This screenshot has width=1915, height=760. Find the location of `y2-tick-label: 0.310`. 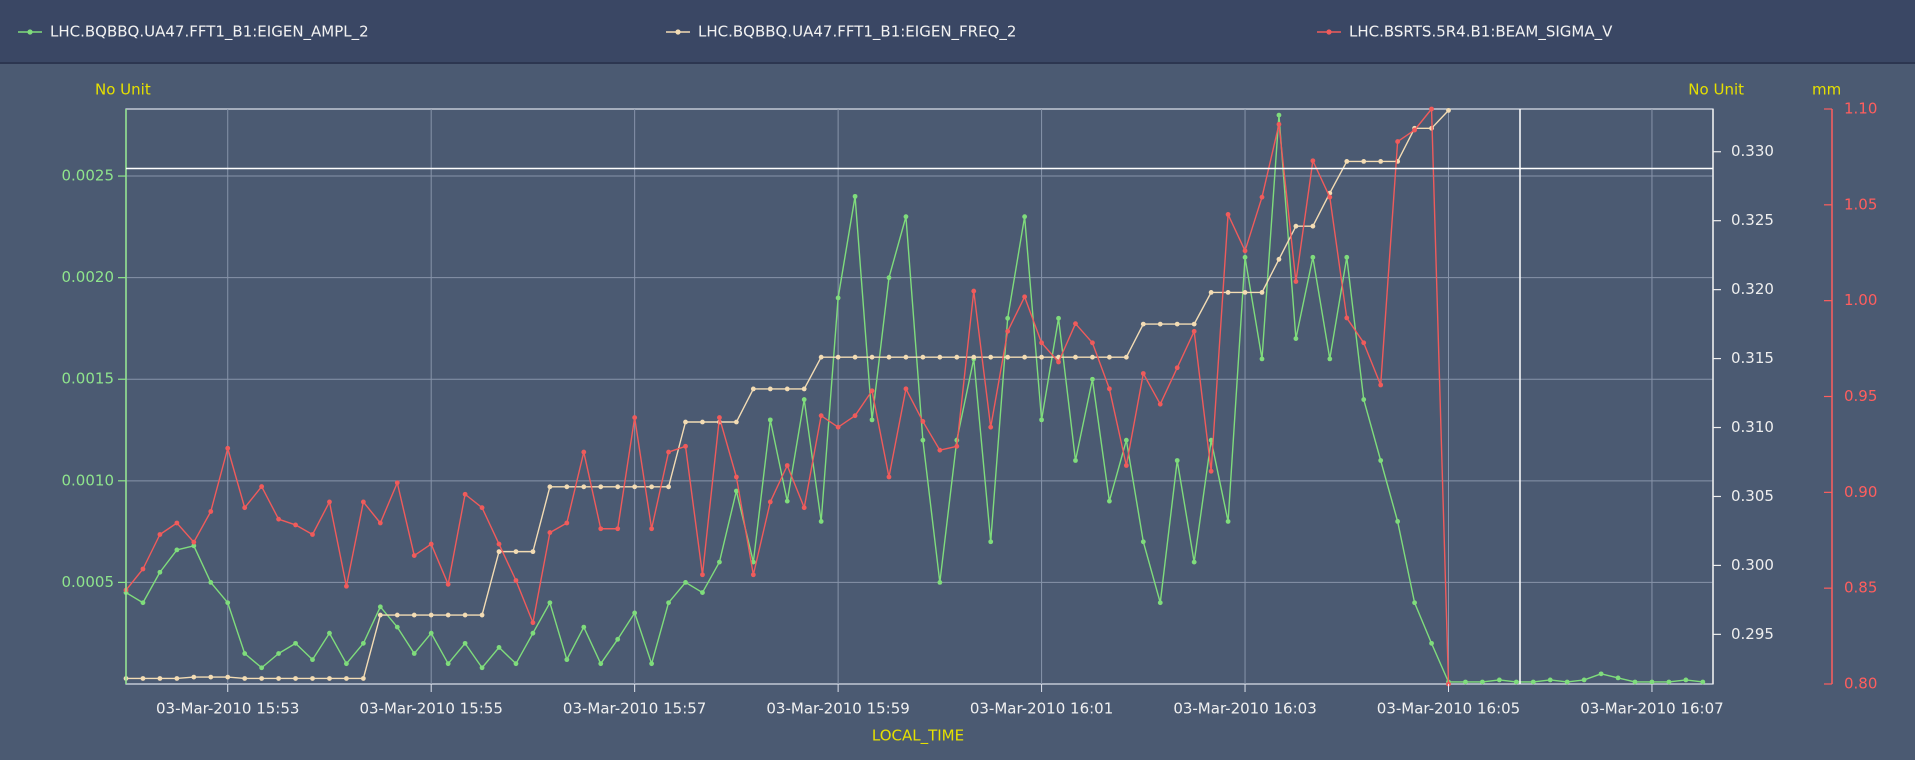

y2-tick-label: 0.310 is located at coordinates (1752, 427).